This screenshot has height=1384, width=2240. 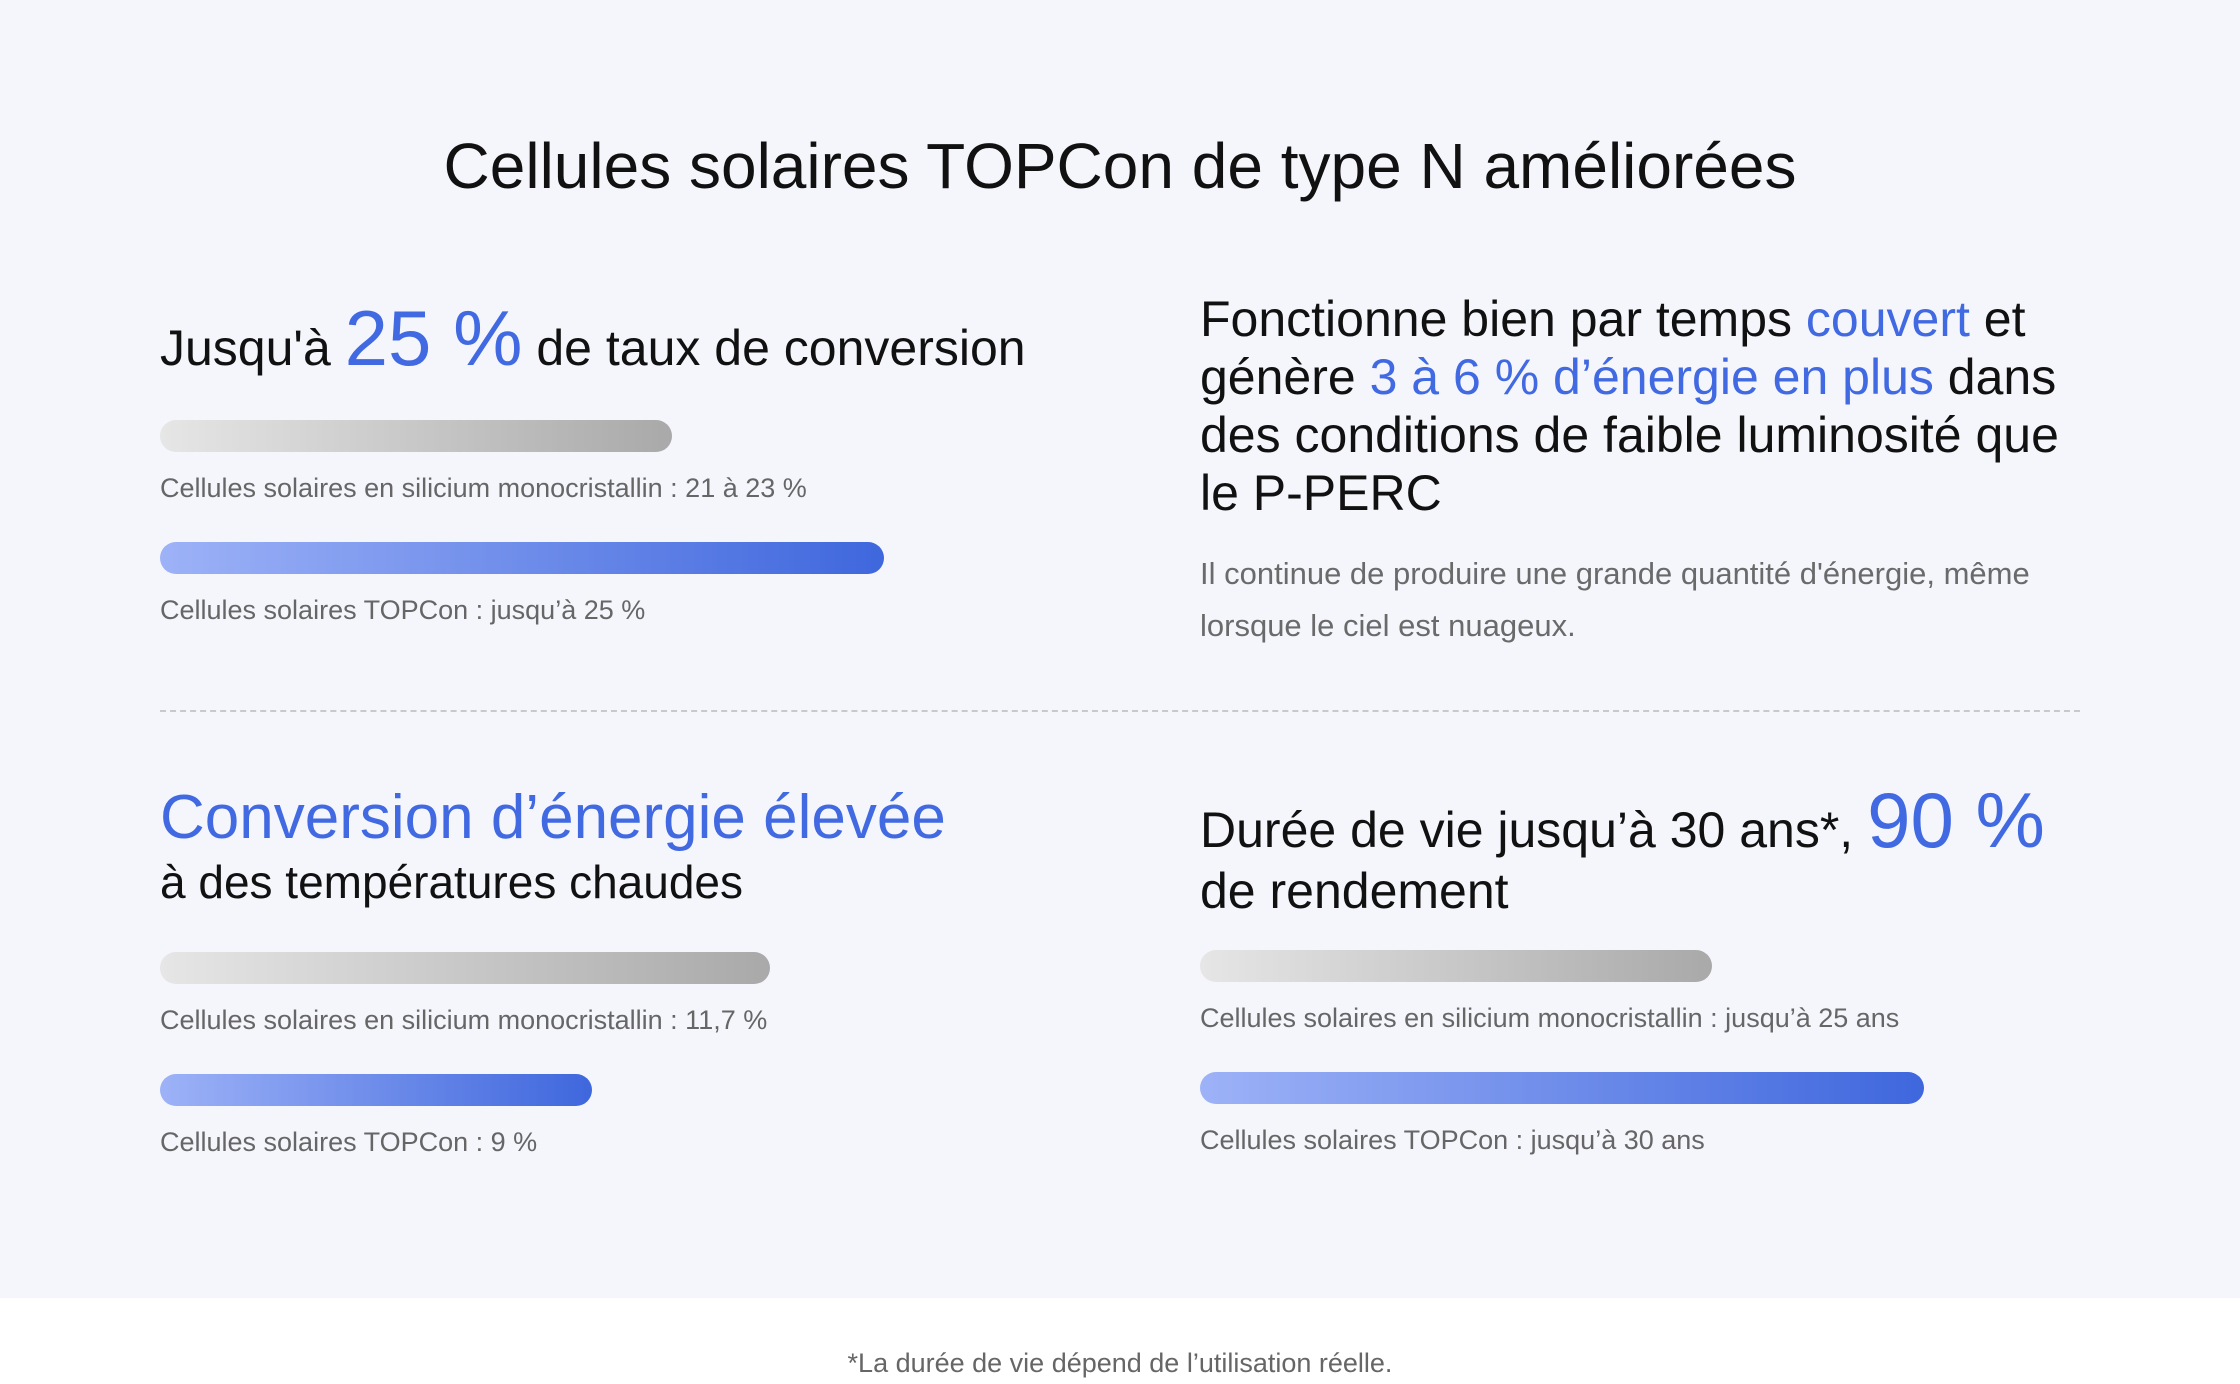 I want to click on low-light-part2: et génère, so click(x=1613, y=348).